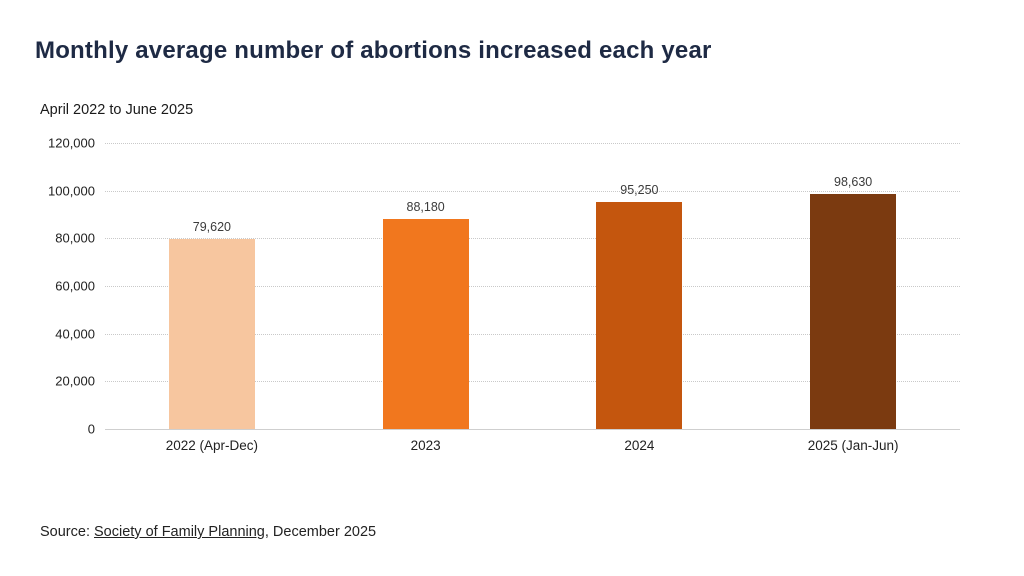 This screenshot has width=1024, height=576. I want to click on y-axis-tick-label: 80,000, so click(75, 238).